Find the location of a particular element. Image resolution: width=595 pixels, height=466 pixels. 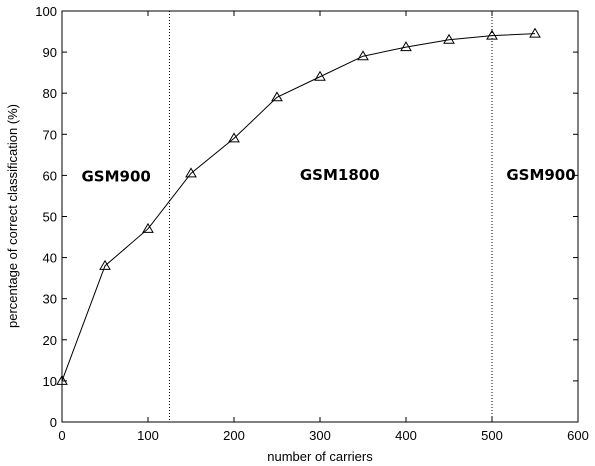

x-tick-label: 500 is located at coordinates (492, 435).